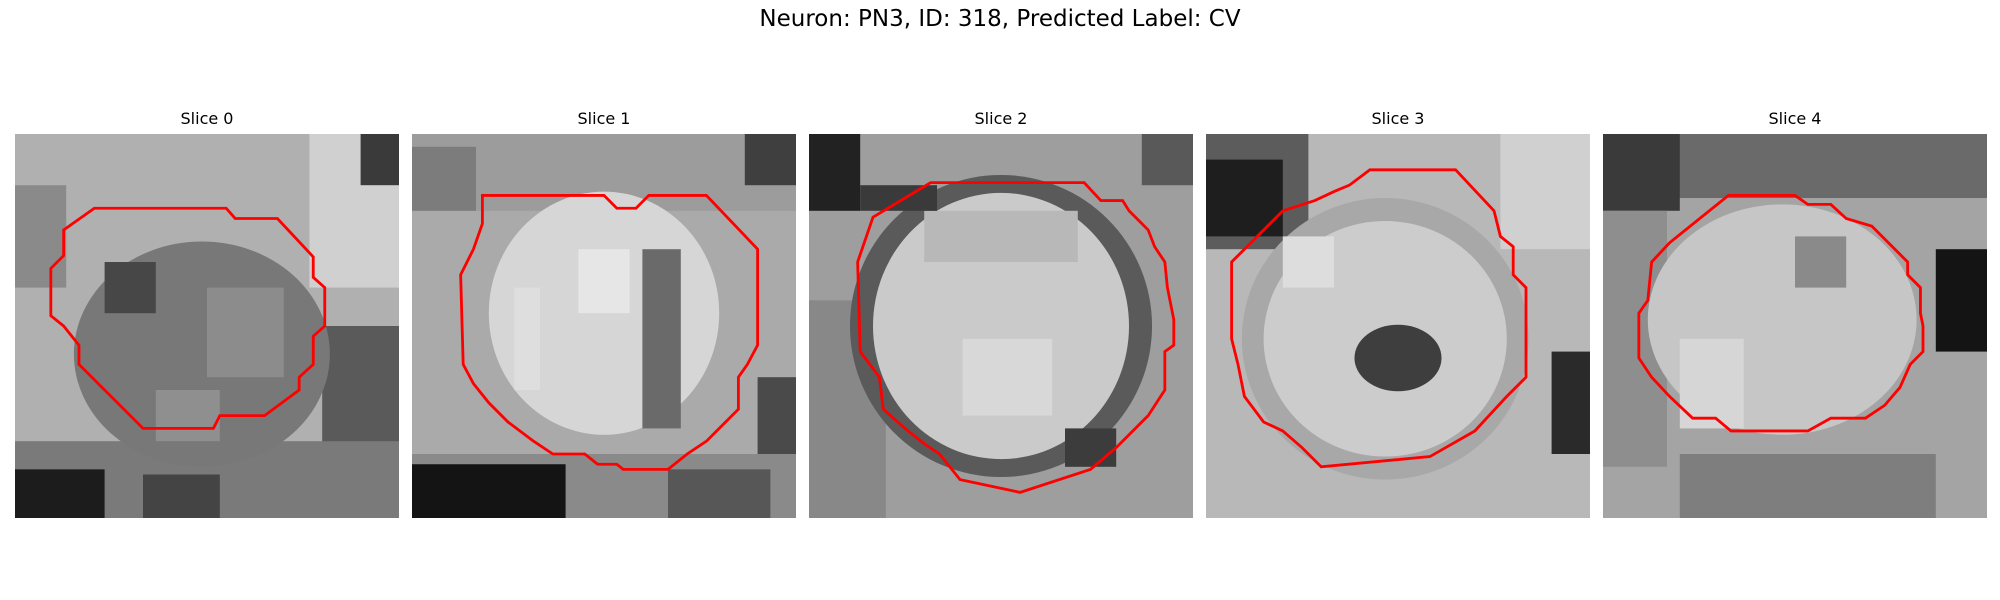 The image size is (2000, 600). I want to click on slice-panel-0: Slice 0, so click(207, 313).